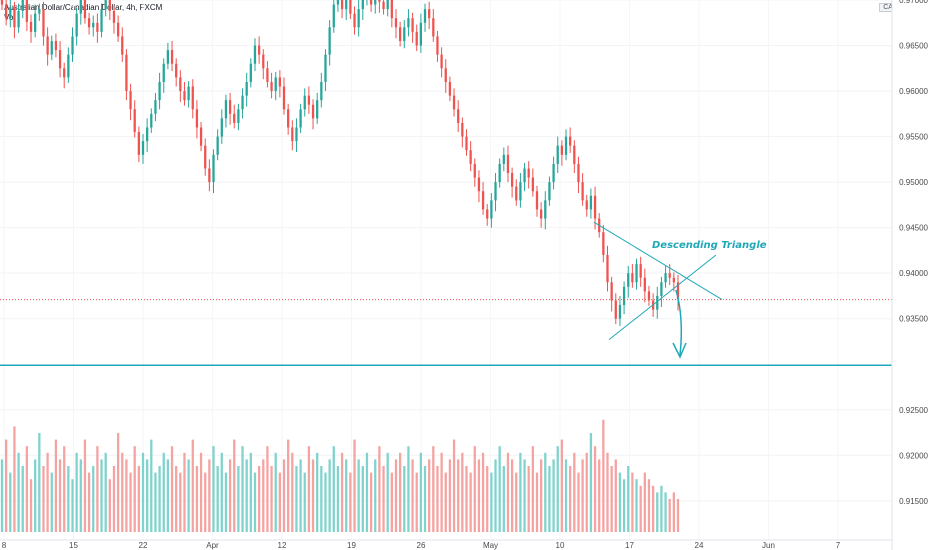 This screenshot has width=932, height=550. I want to click on x-tick-label: May, so click(490, 545).